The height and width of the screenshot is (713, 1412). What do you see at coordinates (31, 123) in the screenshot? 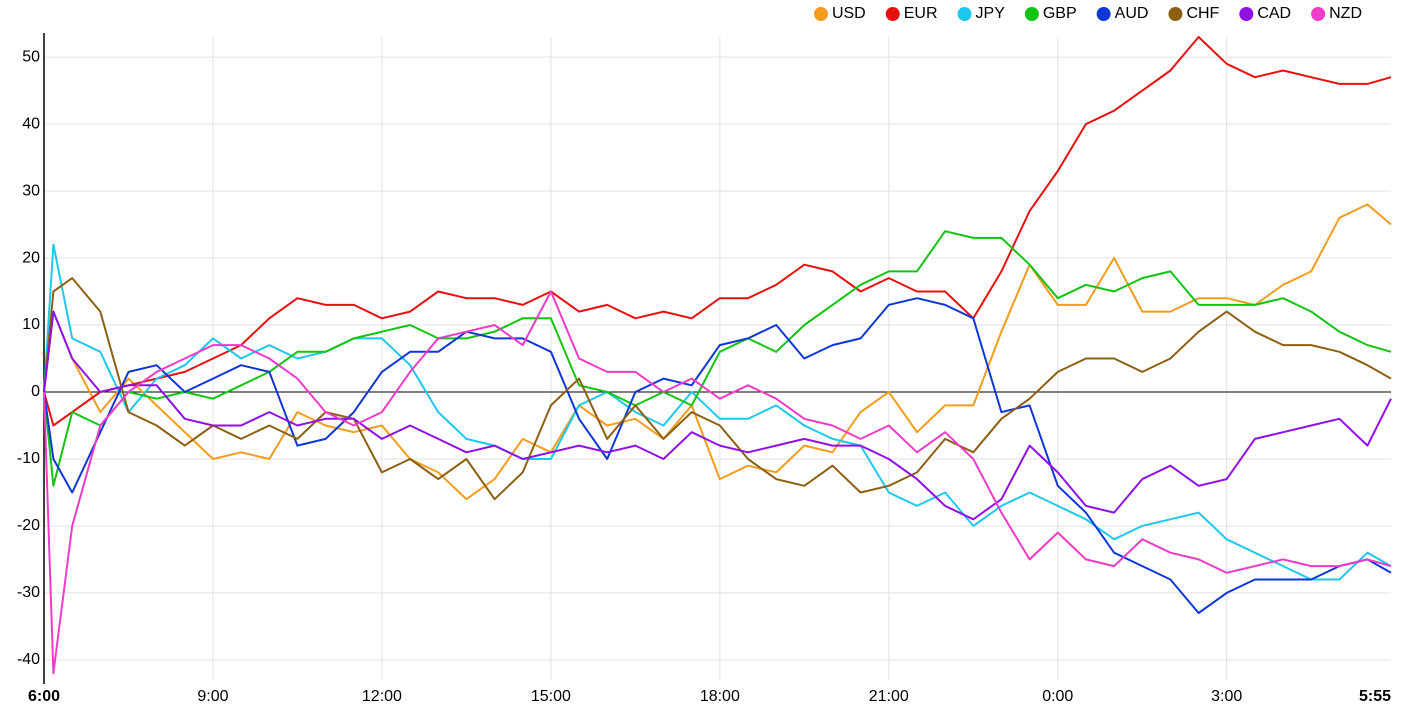
I see `y-tick-label: 40` at bounding box center [31, 123].